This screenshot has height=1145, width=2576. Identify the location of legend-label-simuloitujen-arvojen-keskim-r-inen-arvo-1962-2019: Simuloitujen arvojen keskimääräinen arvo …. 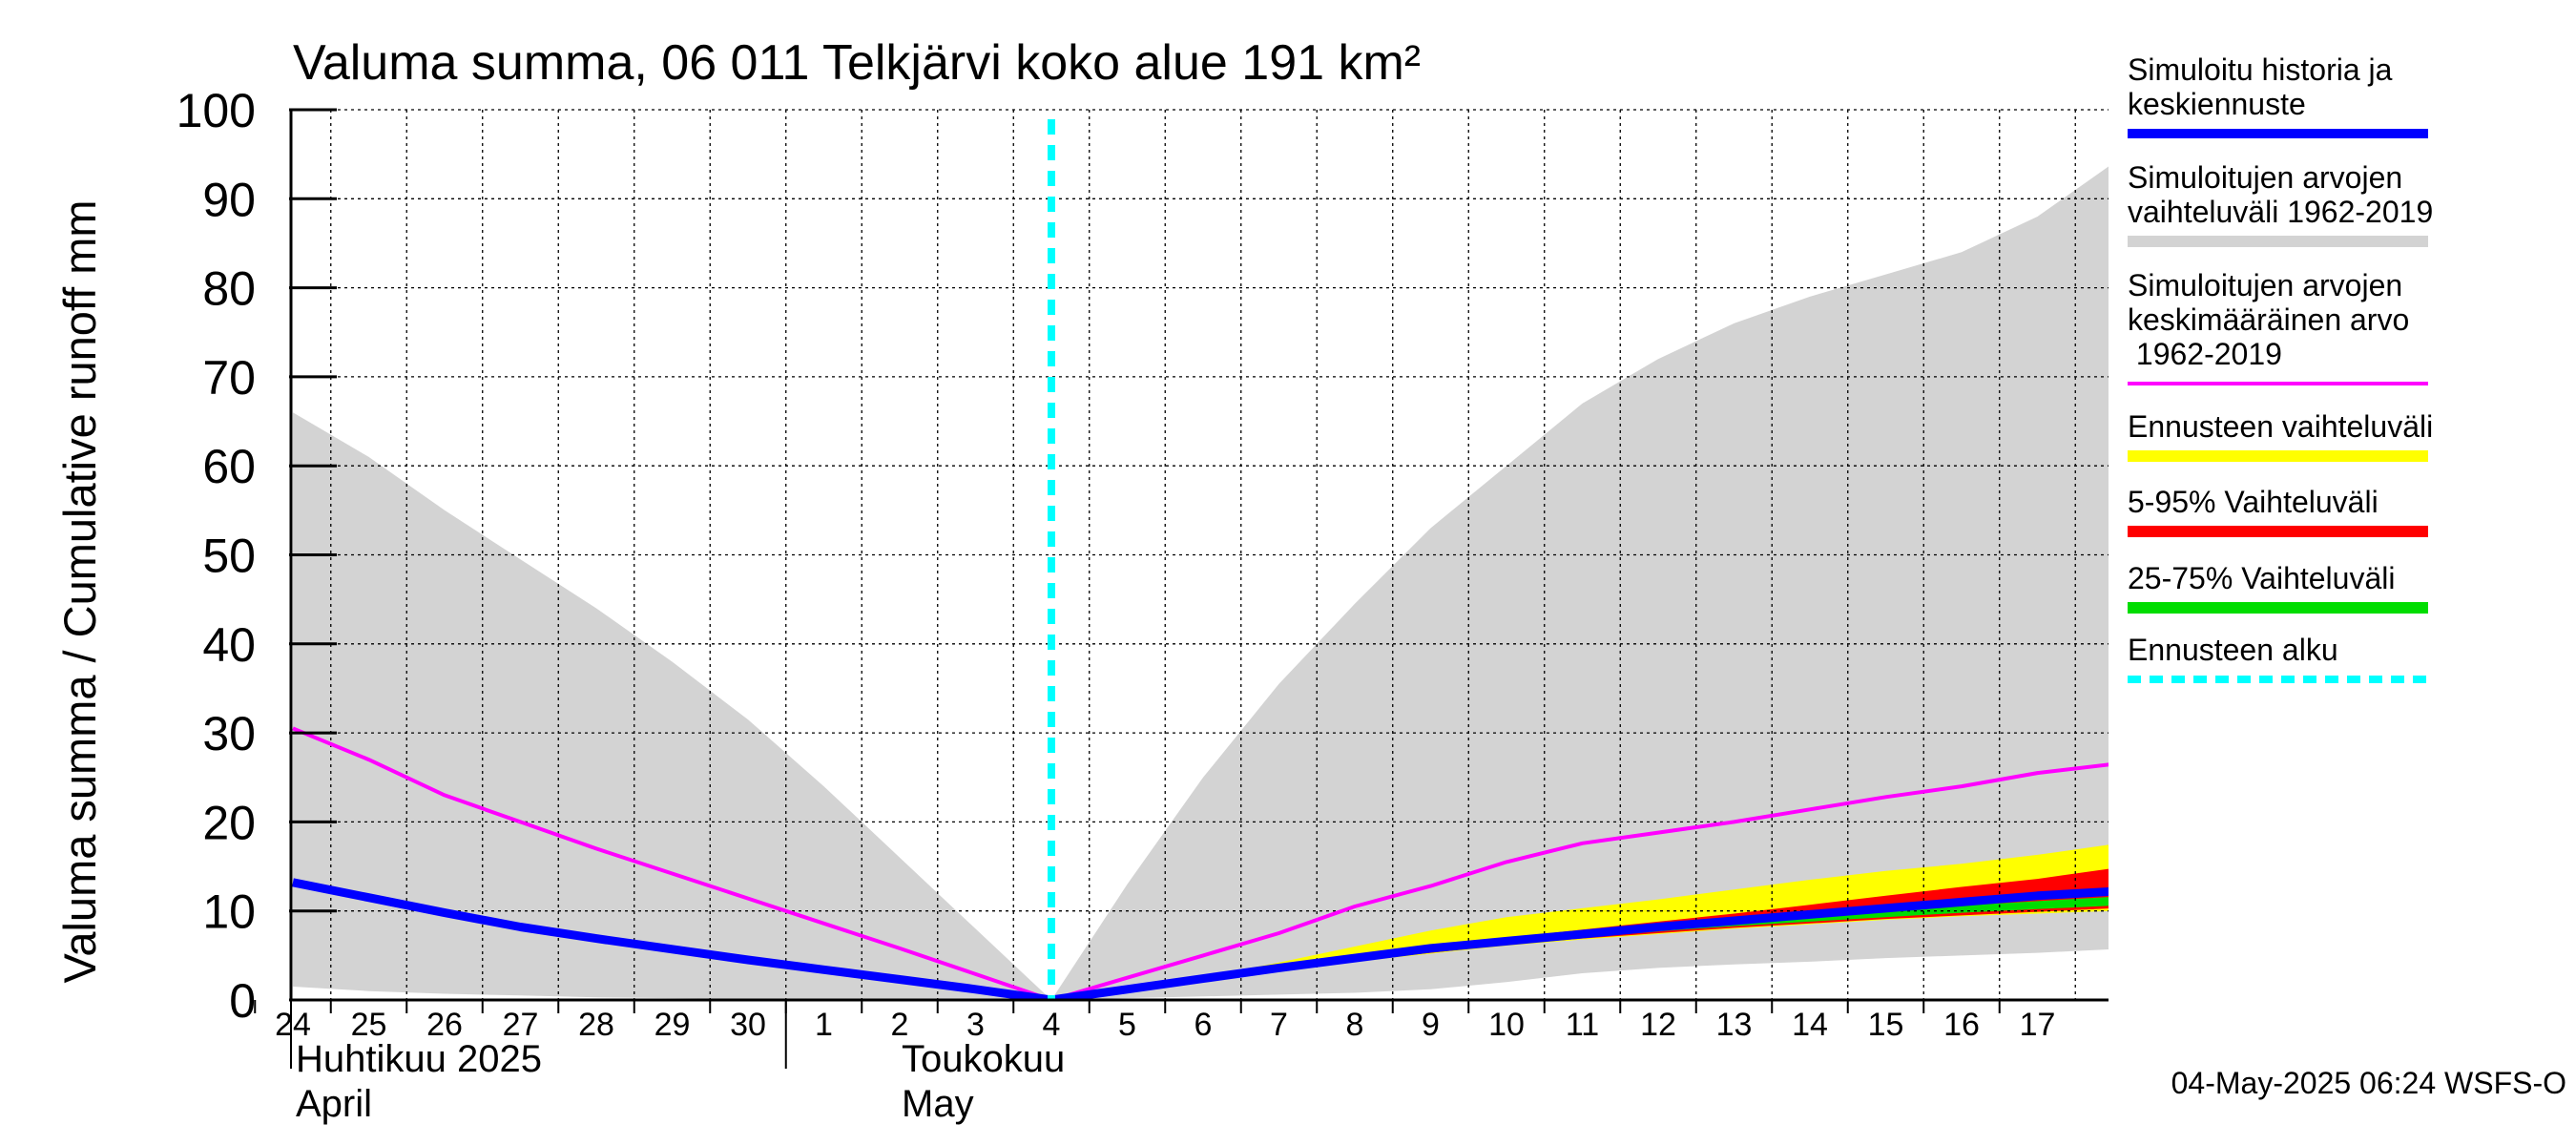
(2268, 320).